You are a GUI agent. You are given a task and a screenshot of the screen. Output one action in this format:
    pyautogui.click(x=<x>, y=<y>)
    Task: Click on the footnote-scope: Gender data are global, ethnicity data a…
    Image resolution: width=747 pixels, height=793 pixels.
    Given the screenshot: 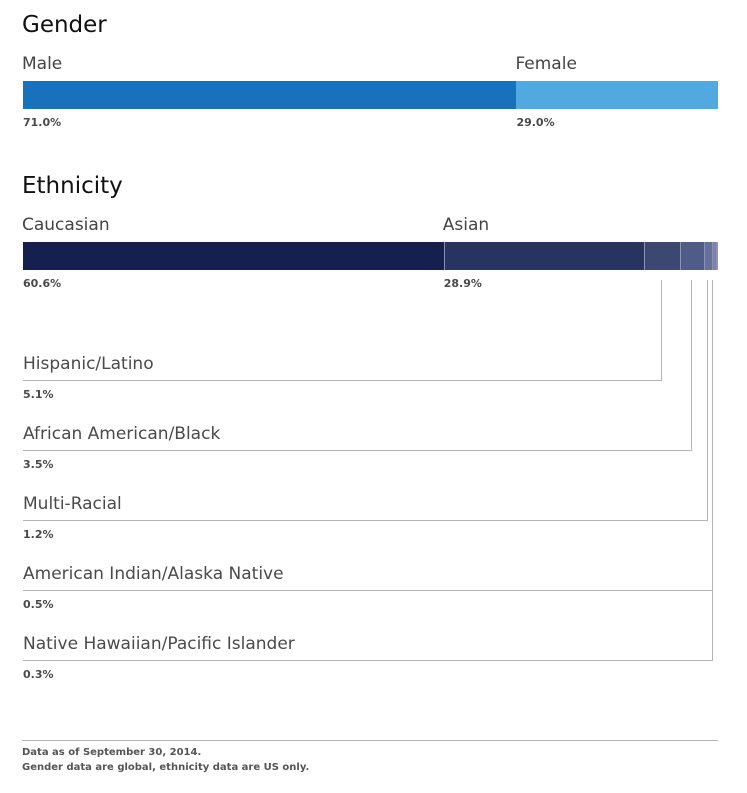 What is the action you would take?
    pyautogui.click(x=166, y=767)
    